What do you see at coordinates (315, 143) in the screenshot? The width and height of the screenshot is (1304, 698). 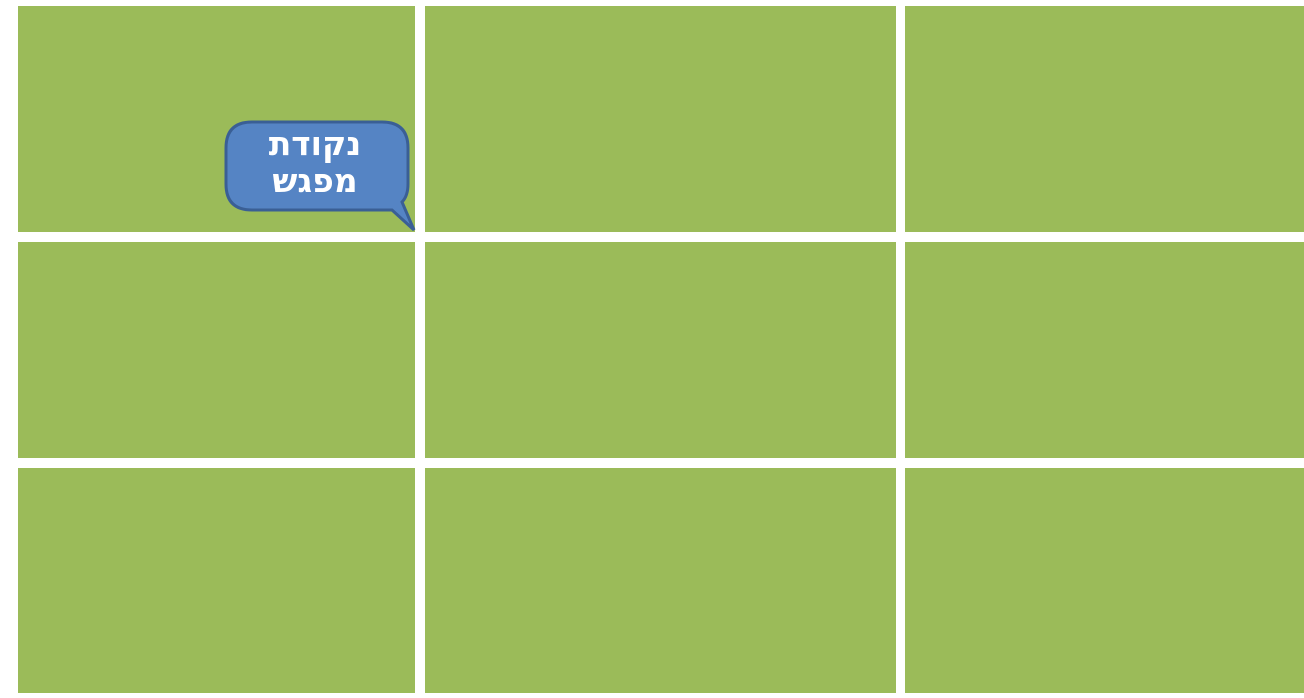 I see `callout-text: נקודת` at bounding box center [315, 143].